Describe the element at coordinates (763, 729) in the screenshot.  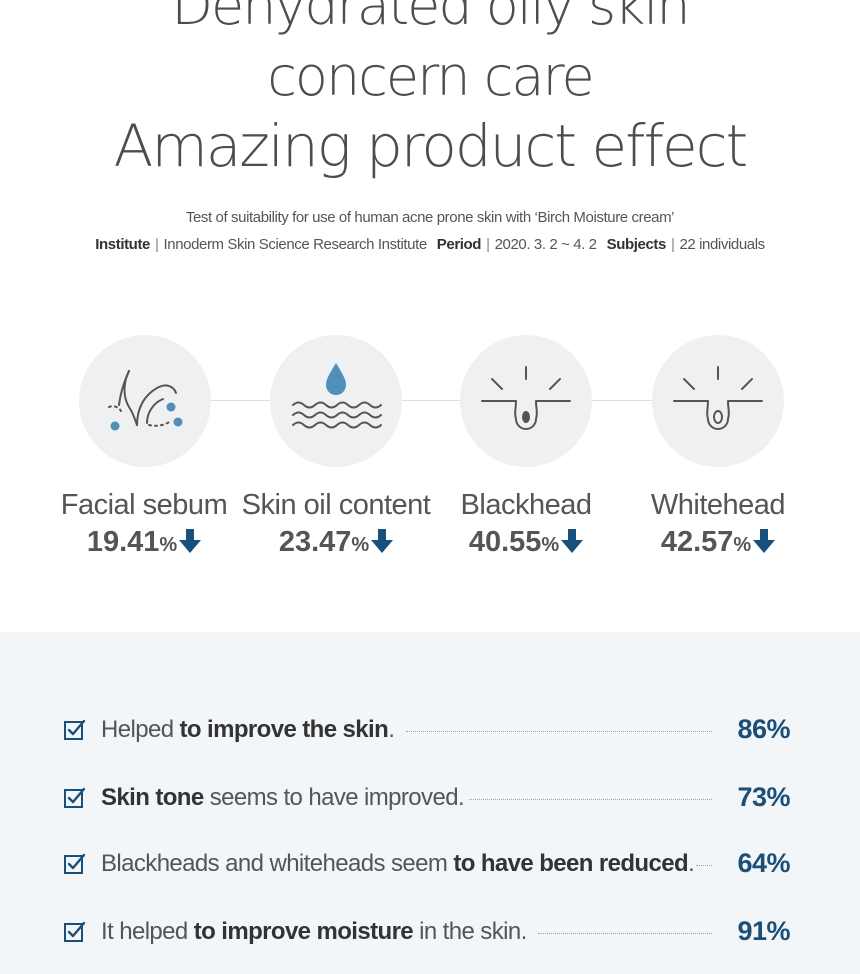
I see `survey-percent: 86%` at that location.